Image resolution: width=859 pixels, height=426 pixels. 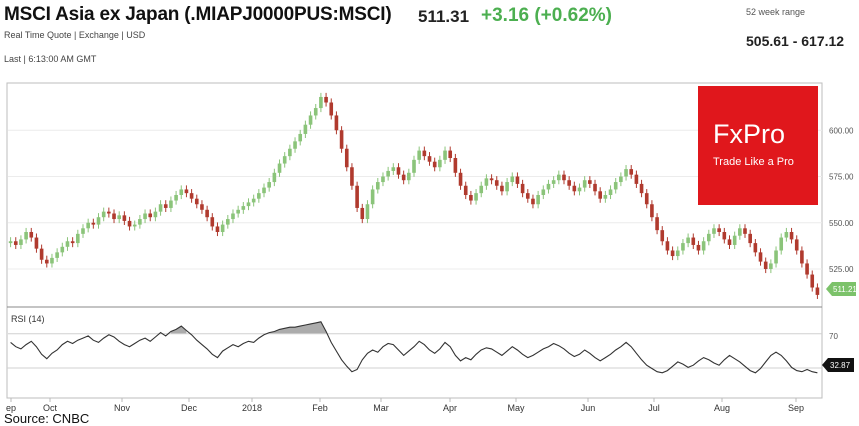 I want to click on x-tick-label: ep, so click(x=11, y=408).